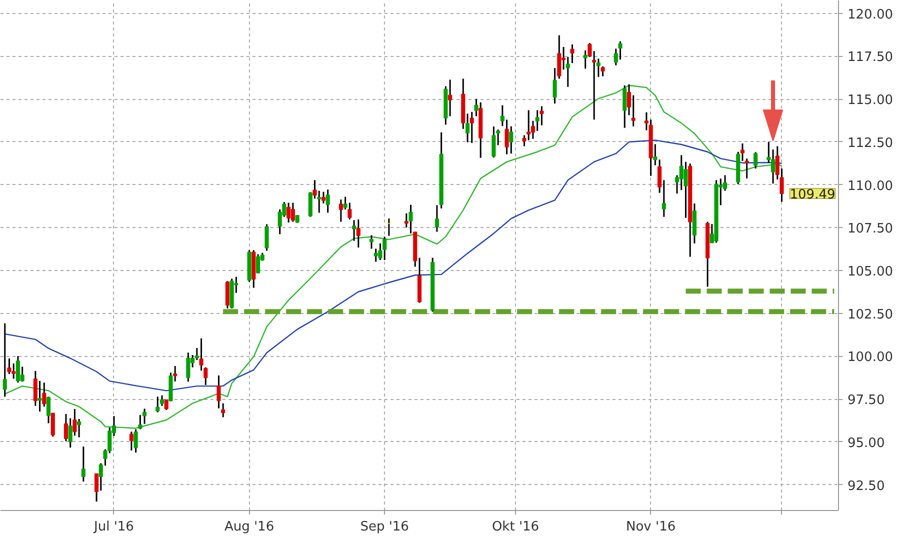 The width and height of the screenshot is (903, 557). What do you see at coordinates (651, 527) in the screenshot?
I see `x-tick-label: Nov '16` at bounding box center [651, 527].